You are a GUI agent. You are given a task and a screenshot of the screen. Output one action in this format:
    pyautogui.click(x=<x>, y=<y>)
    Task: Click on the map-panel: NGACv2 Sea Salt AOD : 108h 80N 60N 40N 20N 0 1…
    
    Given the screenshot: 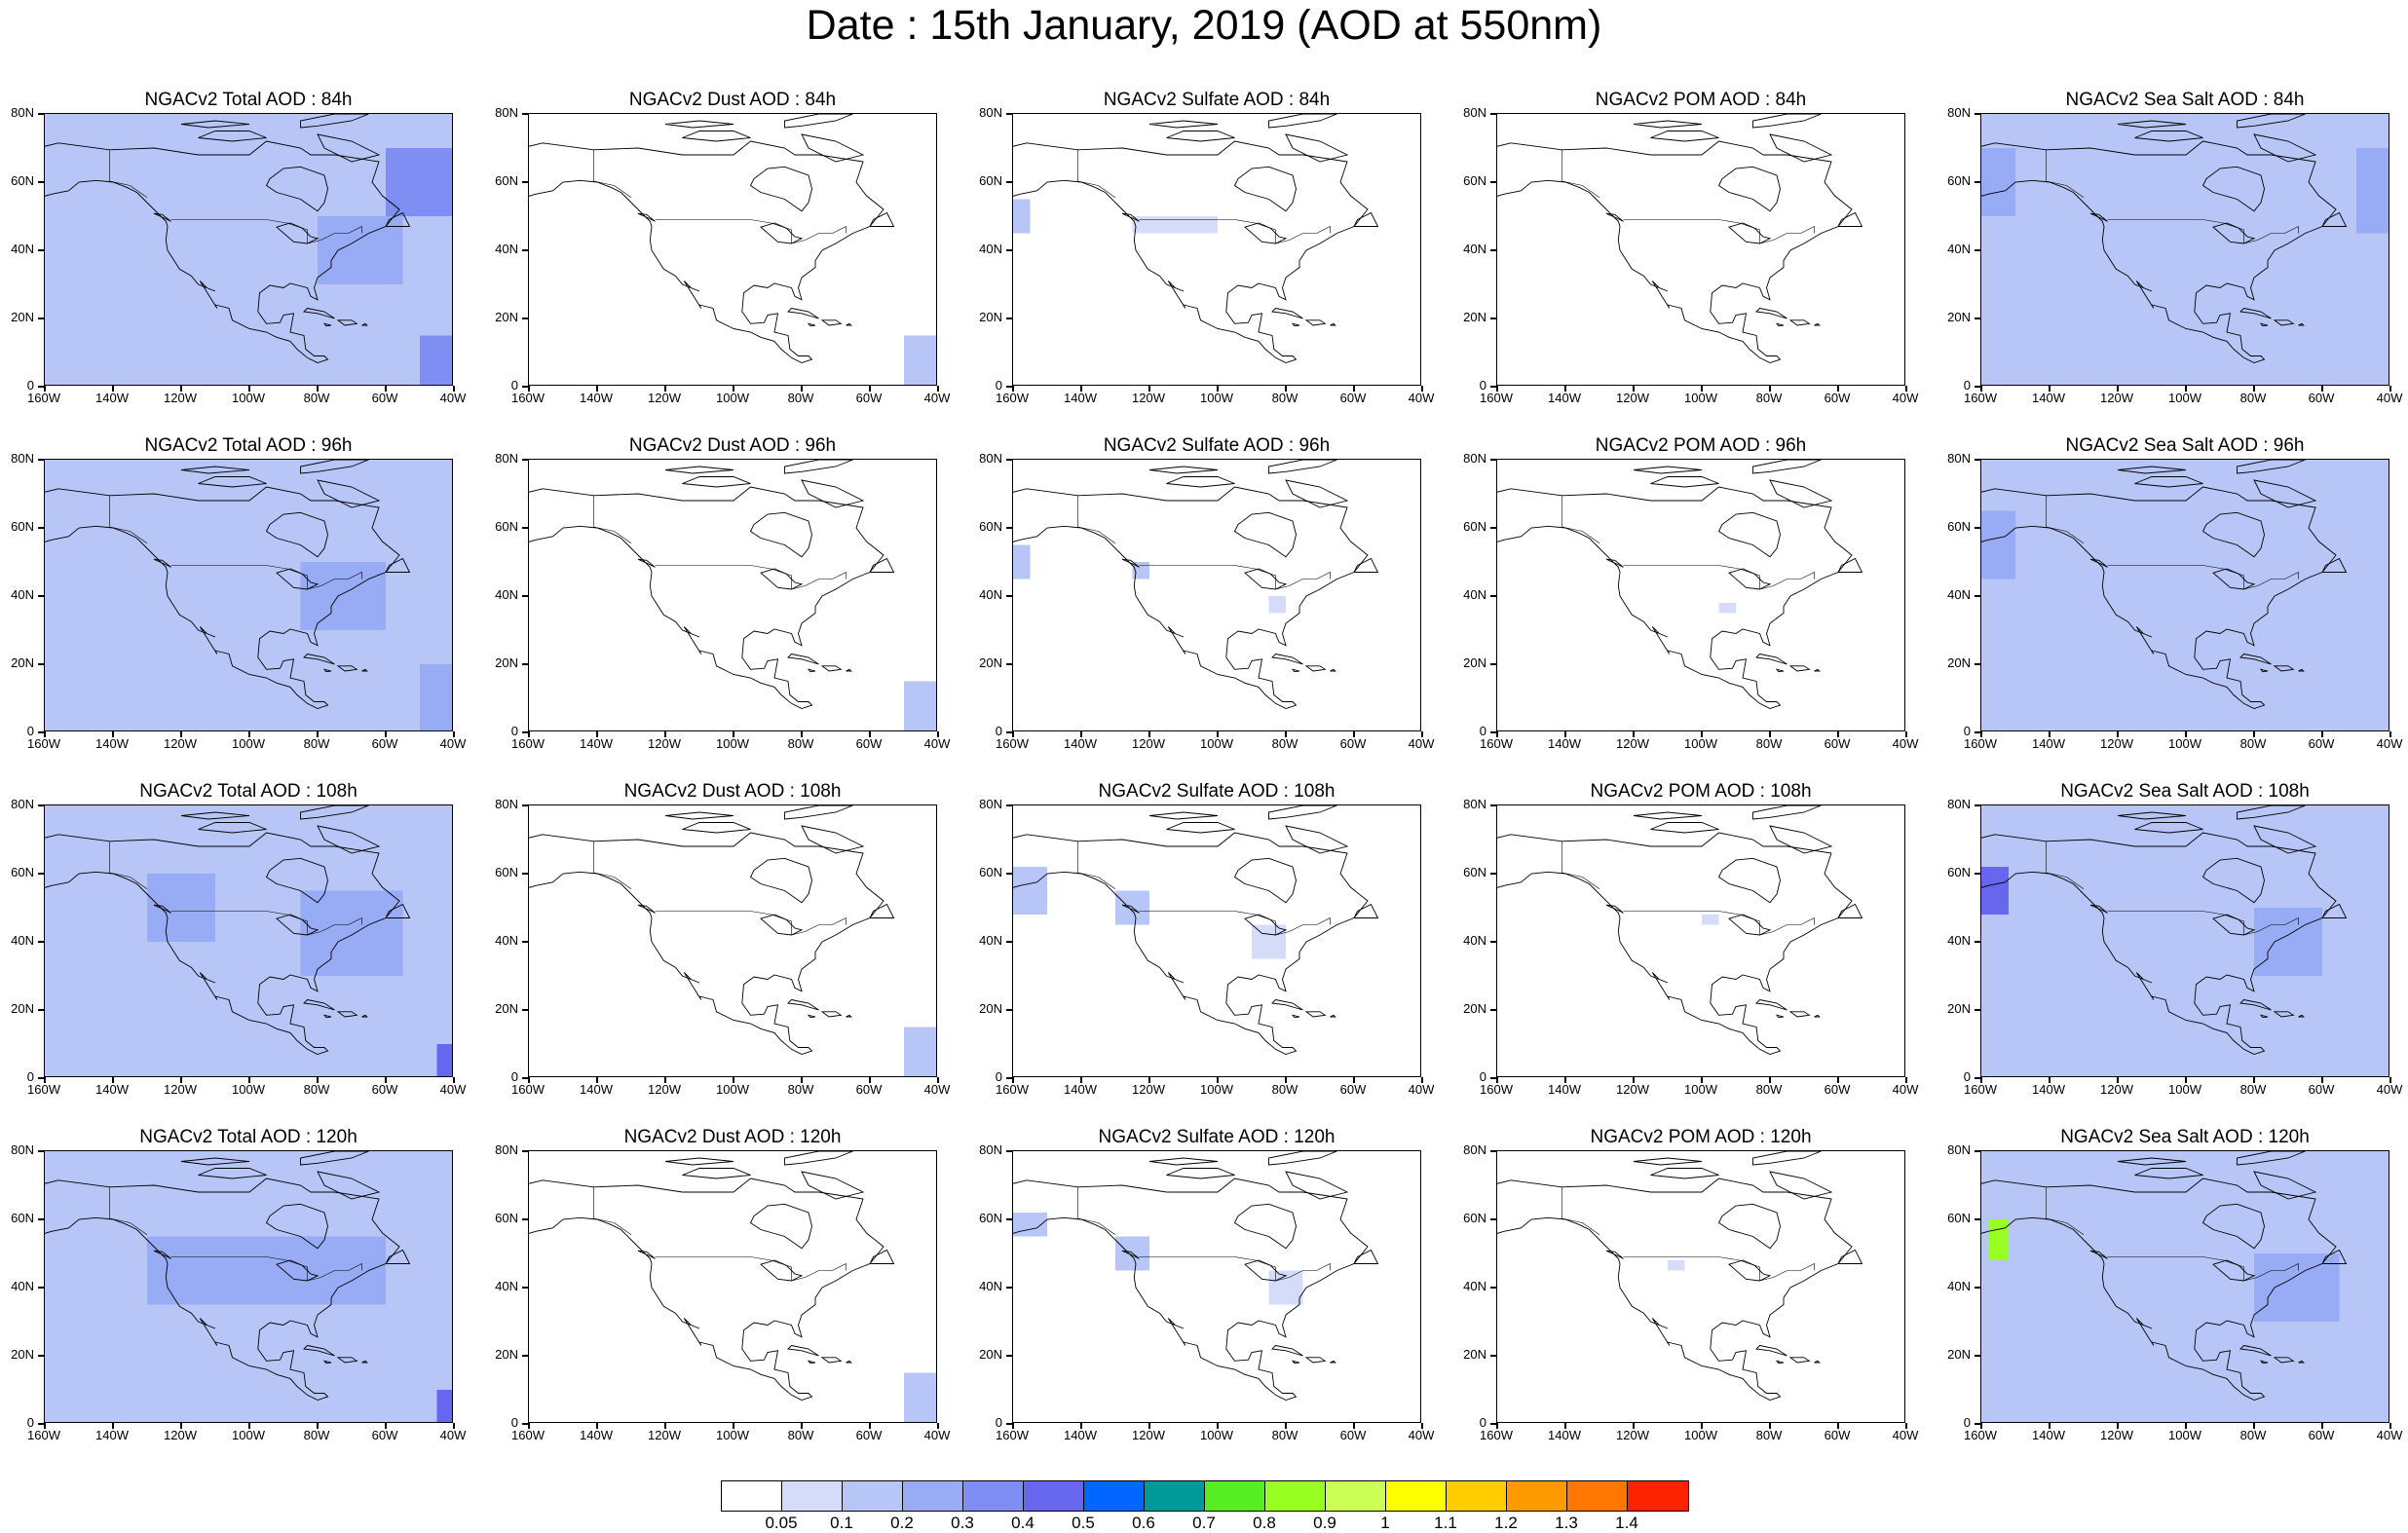 What is the action you would take?
    pyautogui.click(x=2172, y=952)
    